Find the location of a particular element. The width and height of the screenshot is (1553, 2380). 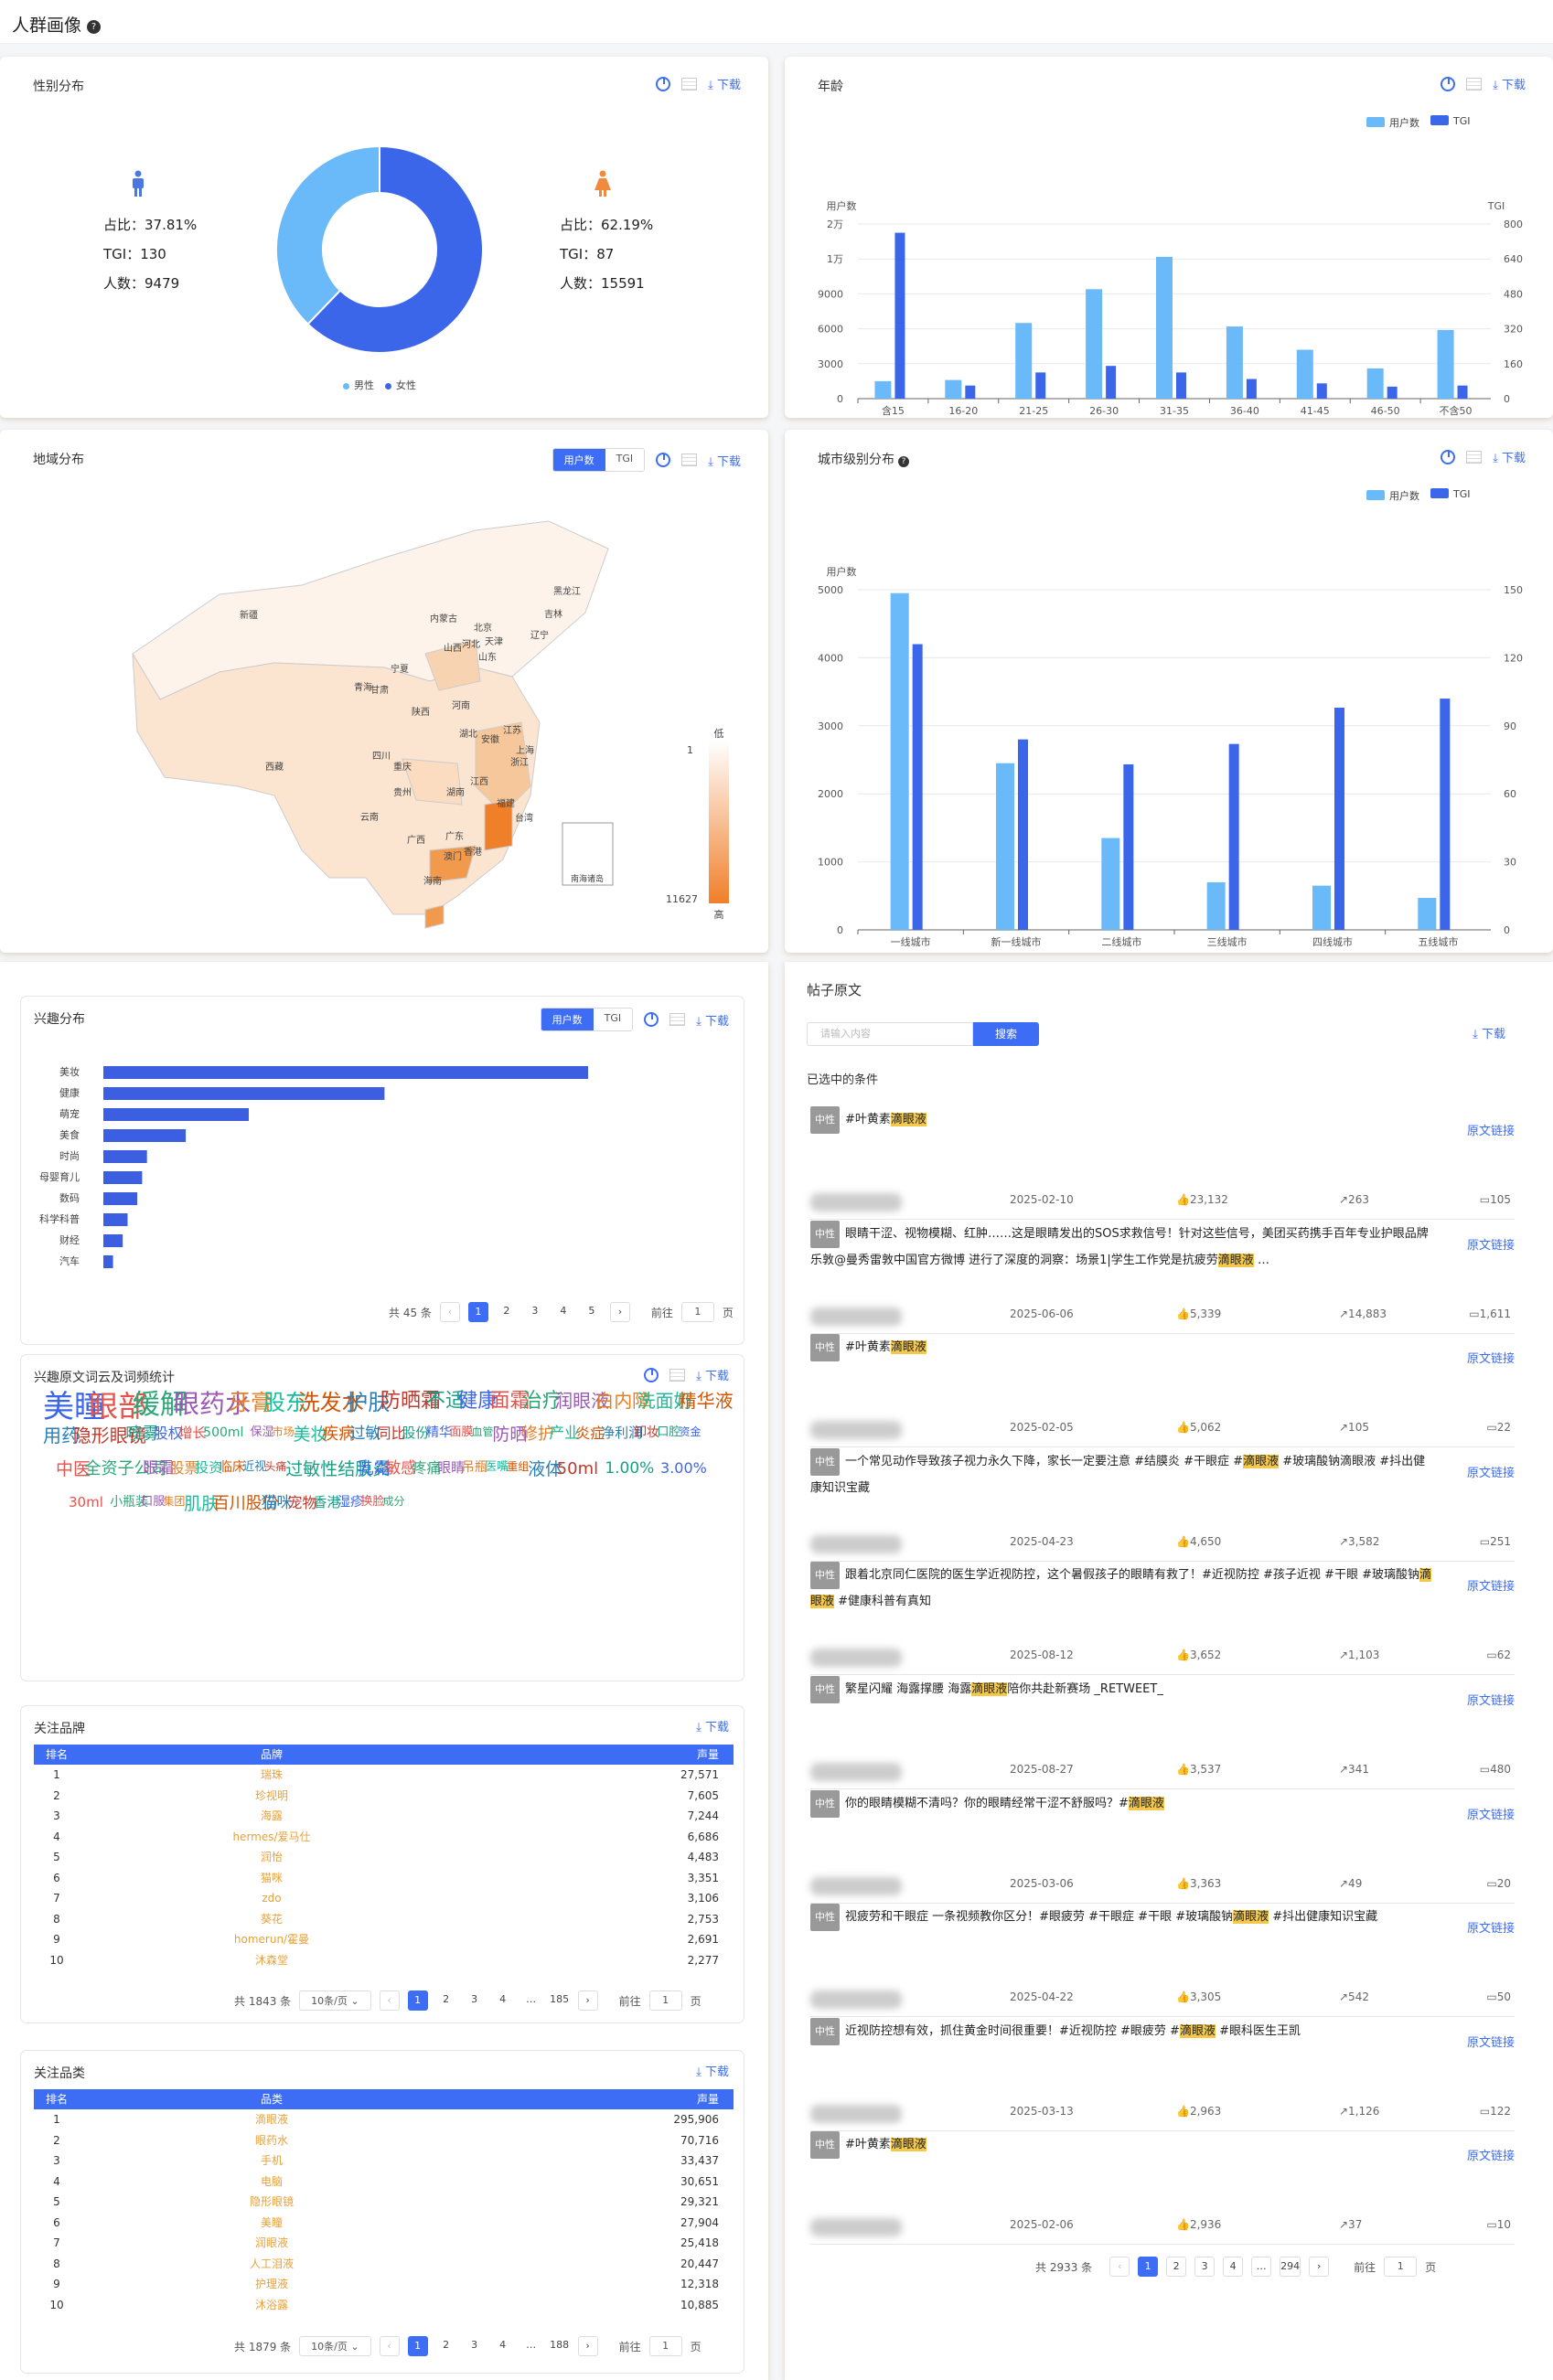

name-cell: 护理液 is located at coordinates (271, 2284).